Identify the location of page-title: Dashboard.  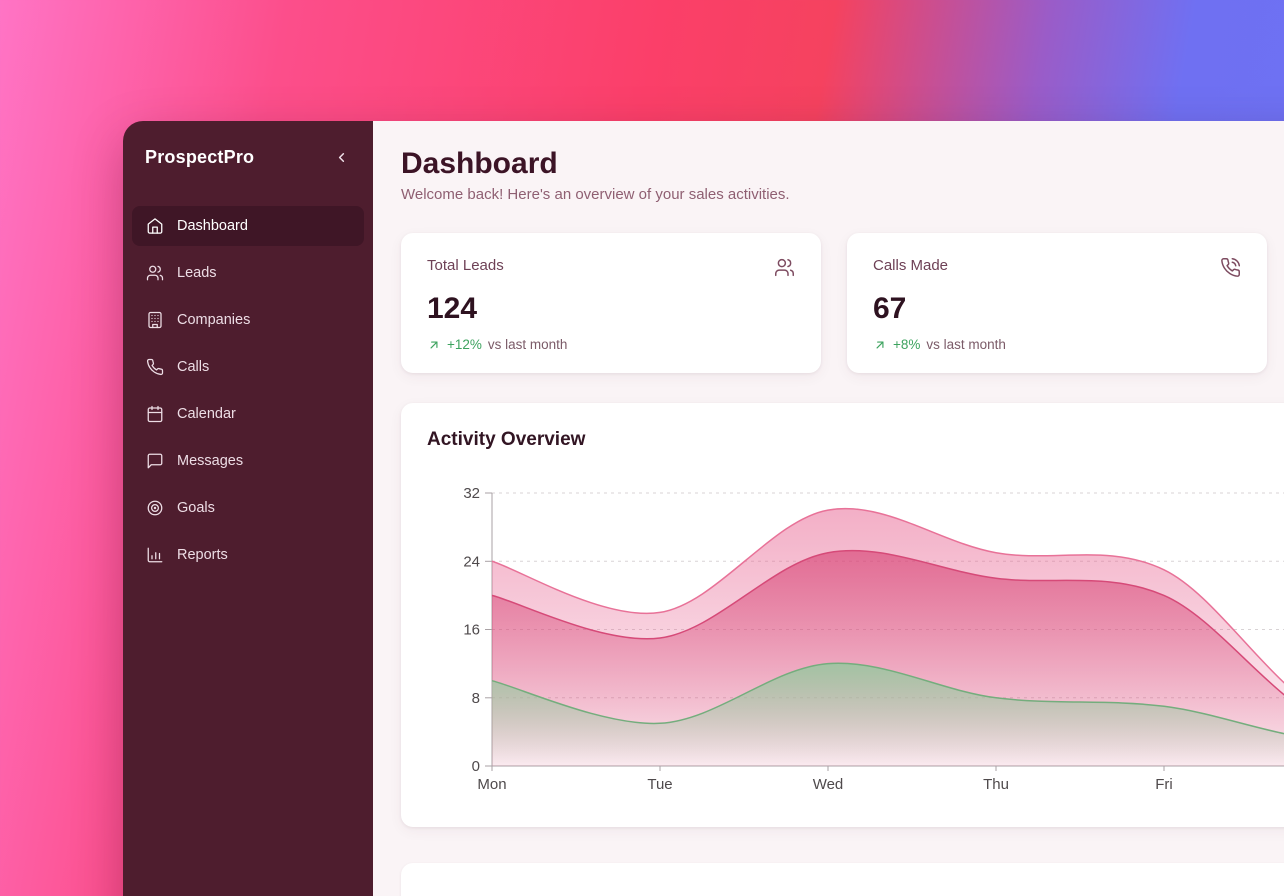
(479, 163).